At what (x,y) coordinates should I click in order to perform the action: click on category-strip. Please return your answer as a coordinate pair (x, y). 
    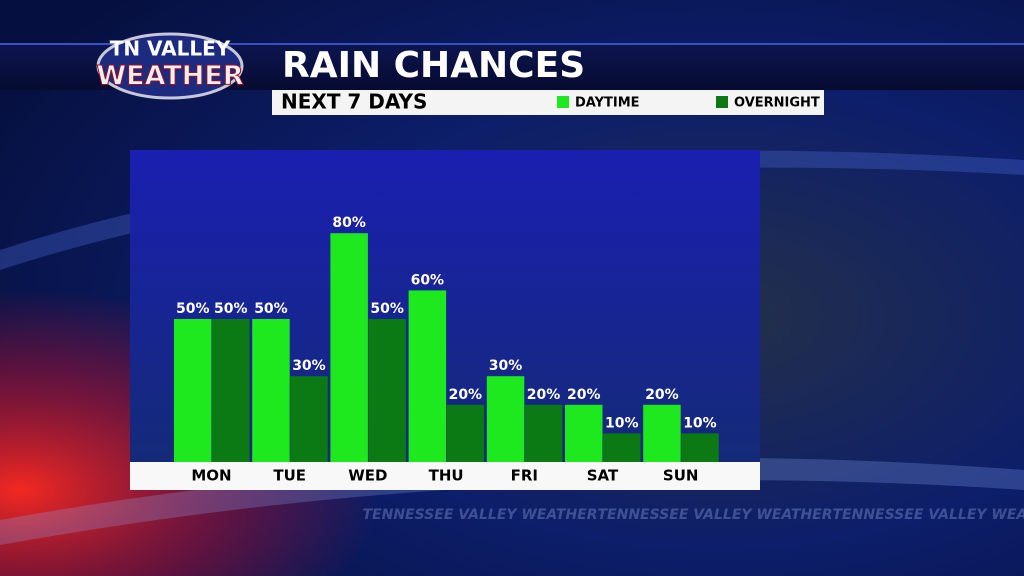
    Looking at the image, I should click on (445, 476).